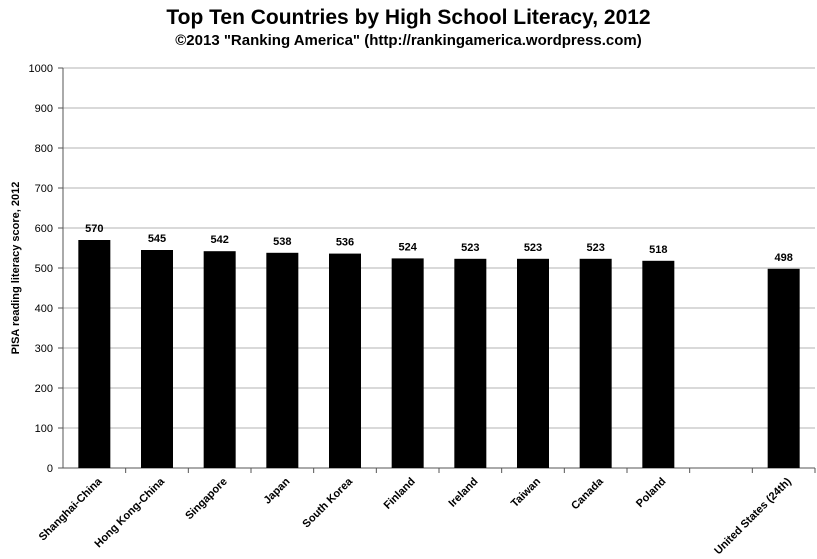  What do you see at coordinates (44, 269) in the screenshot?
I see `y-tick-label: 500` at bounding box center [44, 269].